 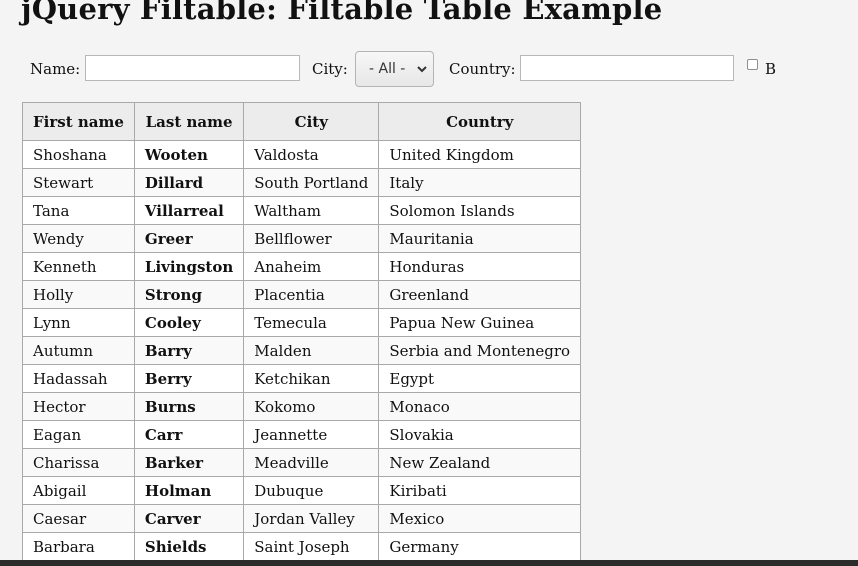 What do you see at coordinates (311, 238) in the screenshot?
I see `city-cell: Bellflower` at bounding box center [311, 238].